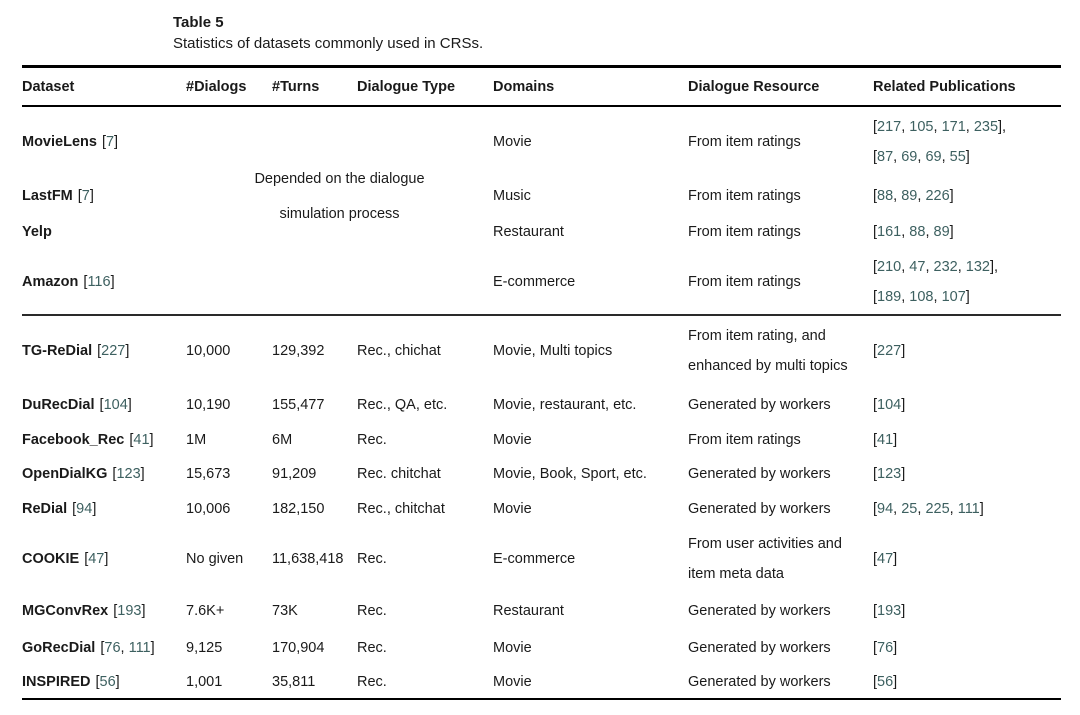 The image size is (1080, 715). What do you see at coordinates (945, 266) in the screenshot?
I see `citation-link: 232` at bounding box center [945, 266].